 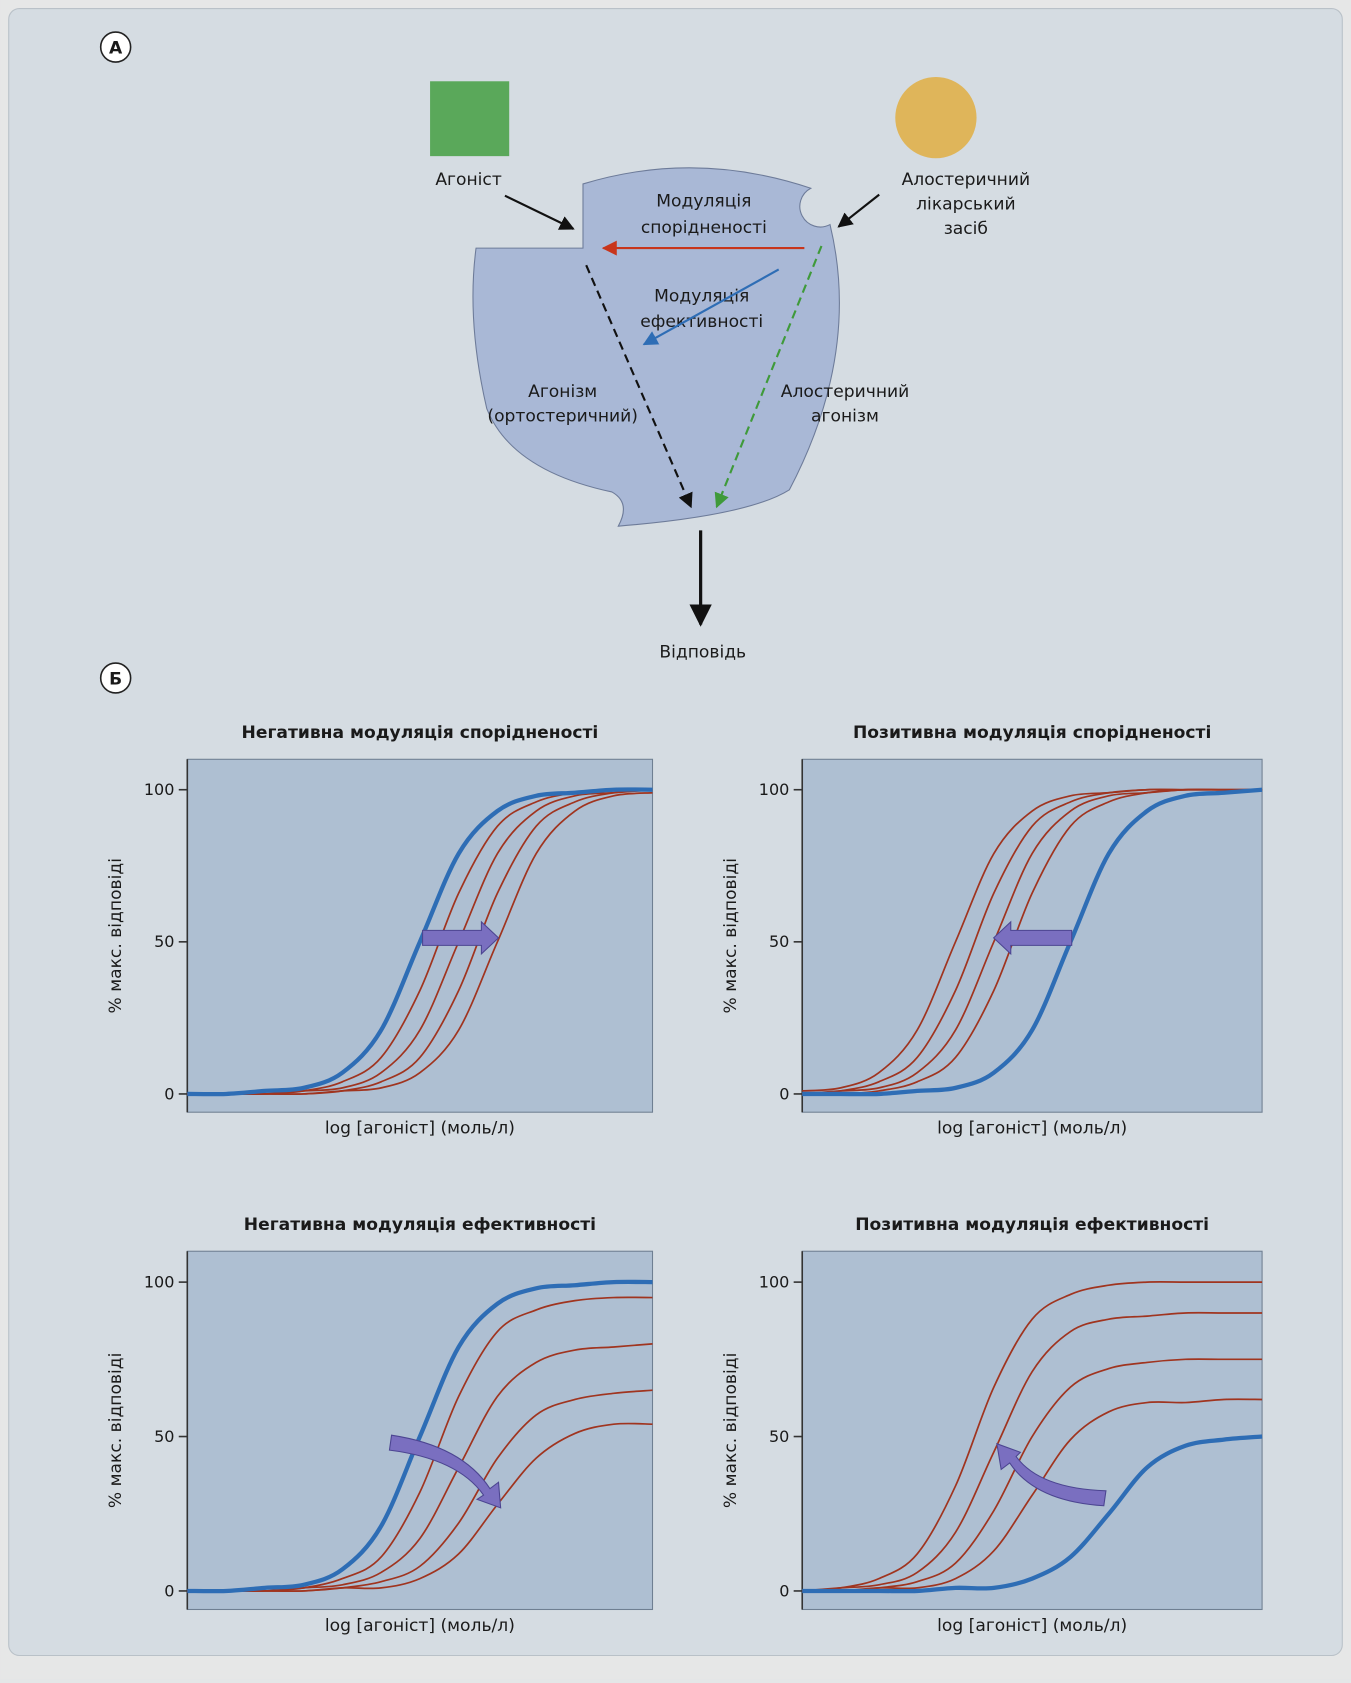 I want to click on response-label: Відповідь, so click(x=702, y=653).